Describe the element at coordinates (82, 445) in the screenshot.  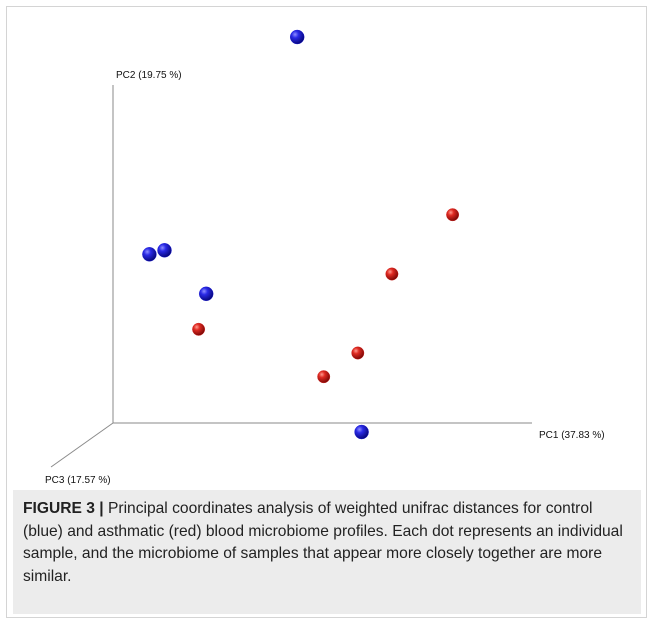
I see `pc3-axis-line` at that location.